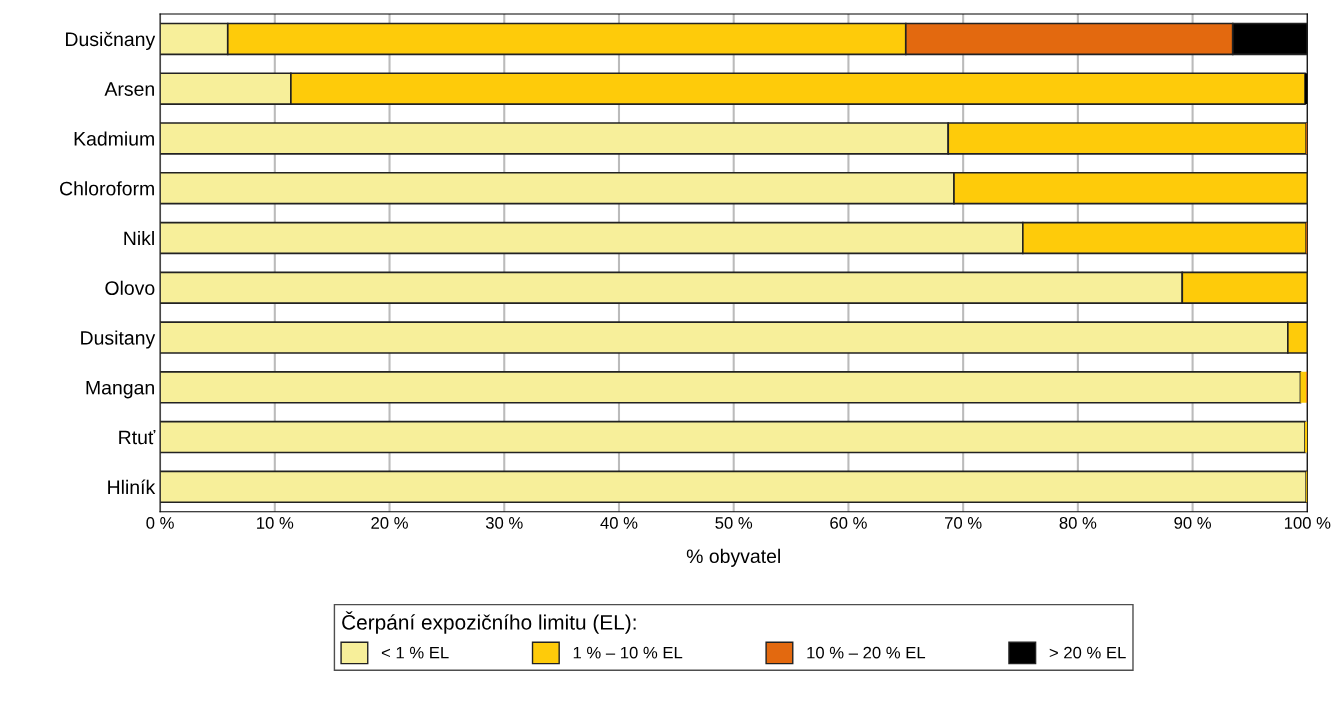 This screenshot has height=701, width=1334. What do you see at coordinates (628, 652) in the screenshot?
I see `legend-label: 1 % – 10 % EL` at bounding box center [628, 652].